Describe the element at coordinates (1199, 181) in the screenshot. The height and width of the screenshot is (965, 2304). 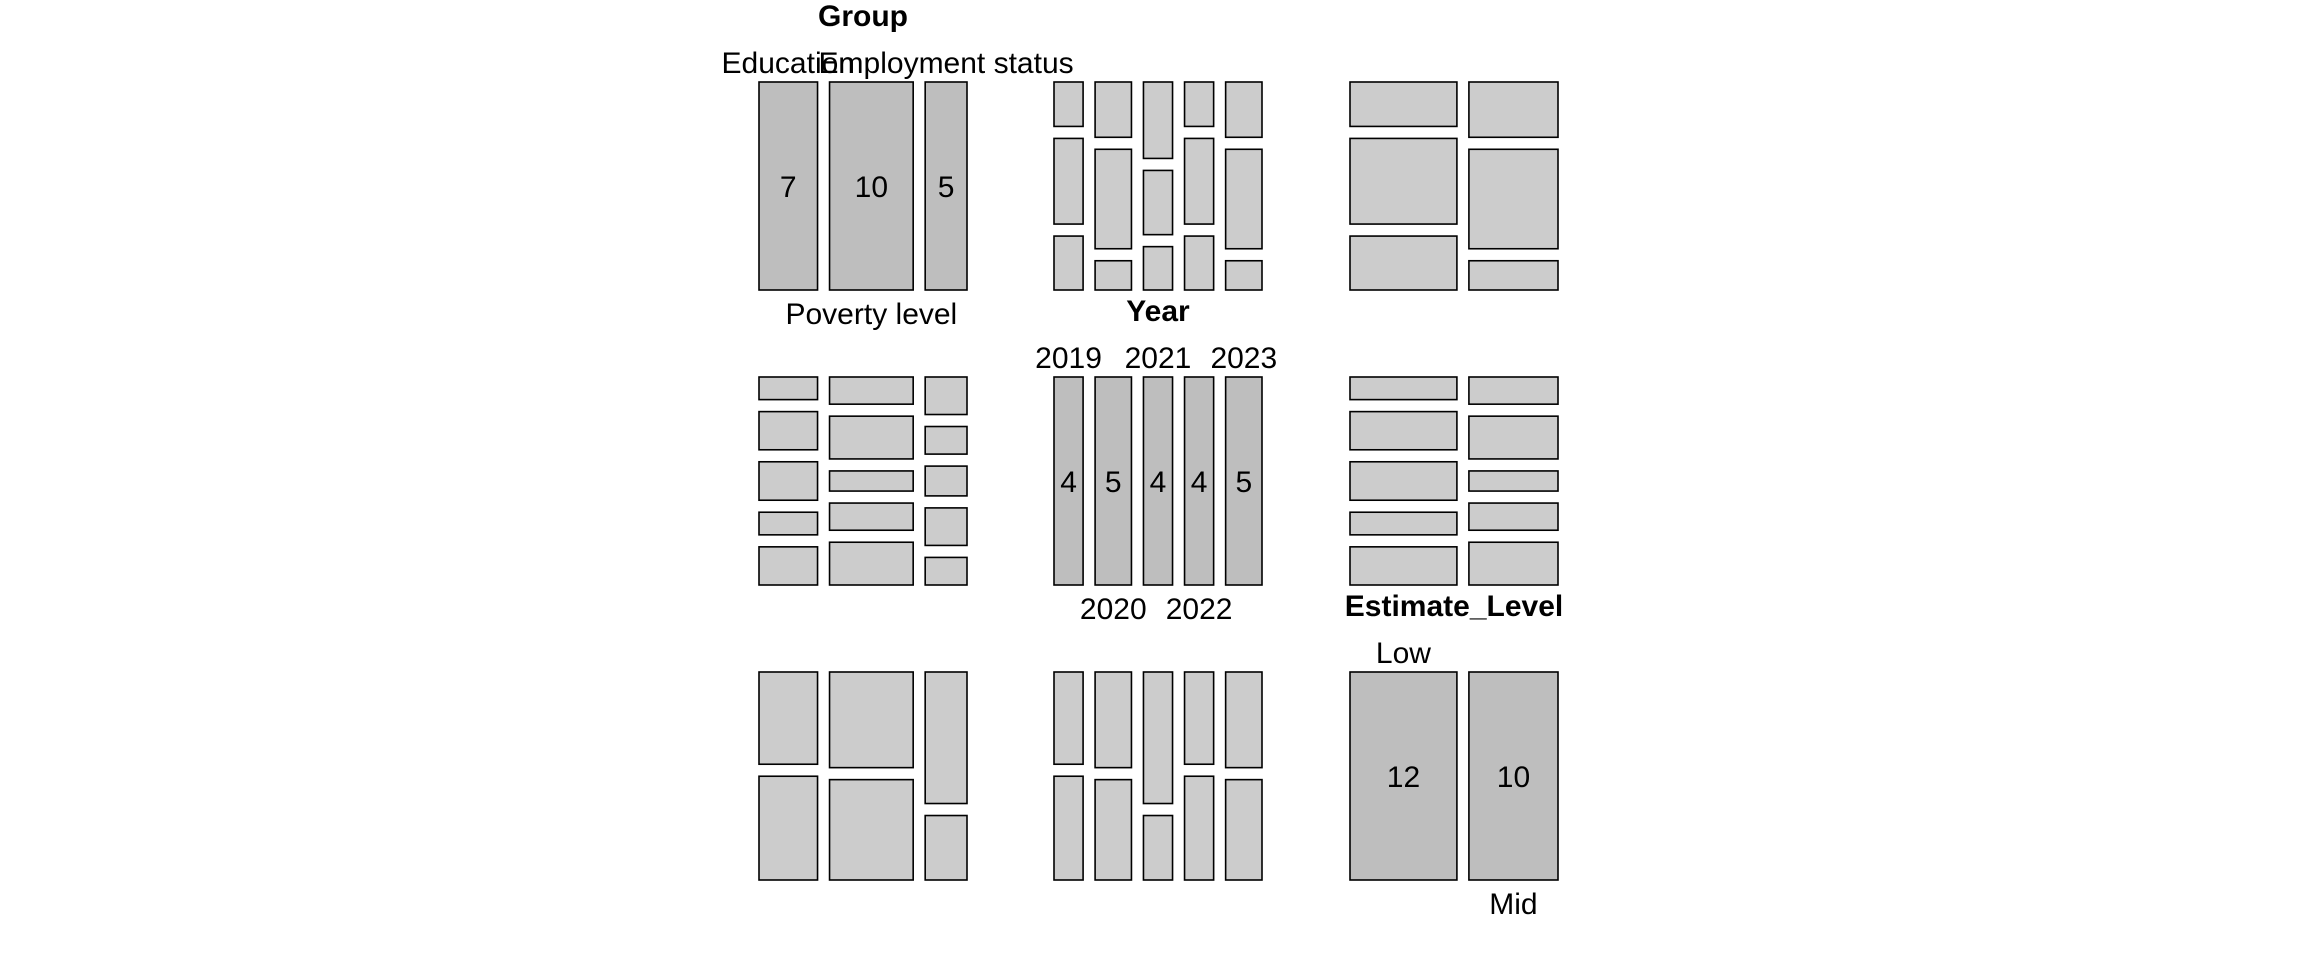
I see `tile-group-poverty-level-year-2022` at that location.